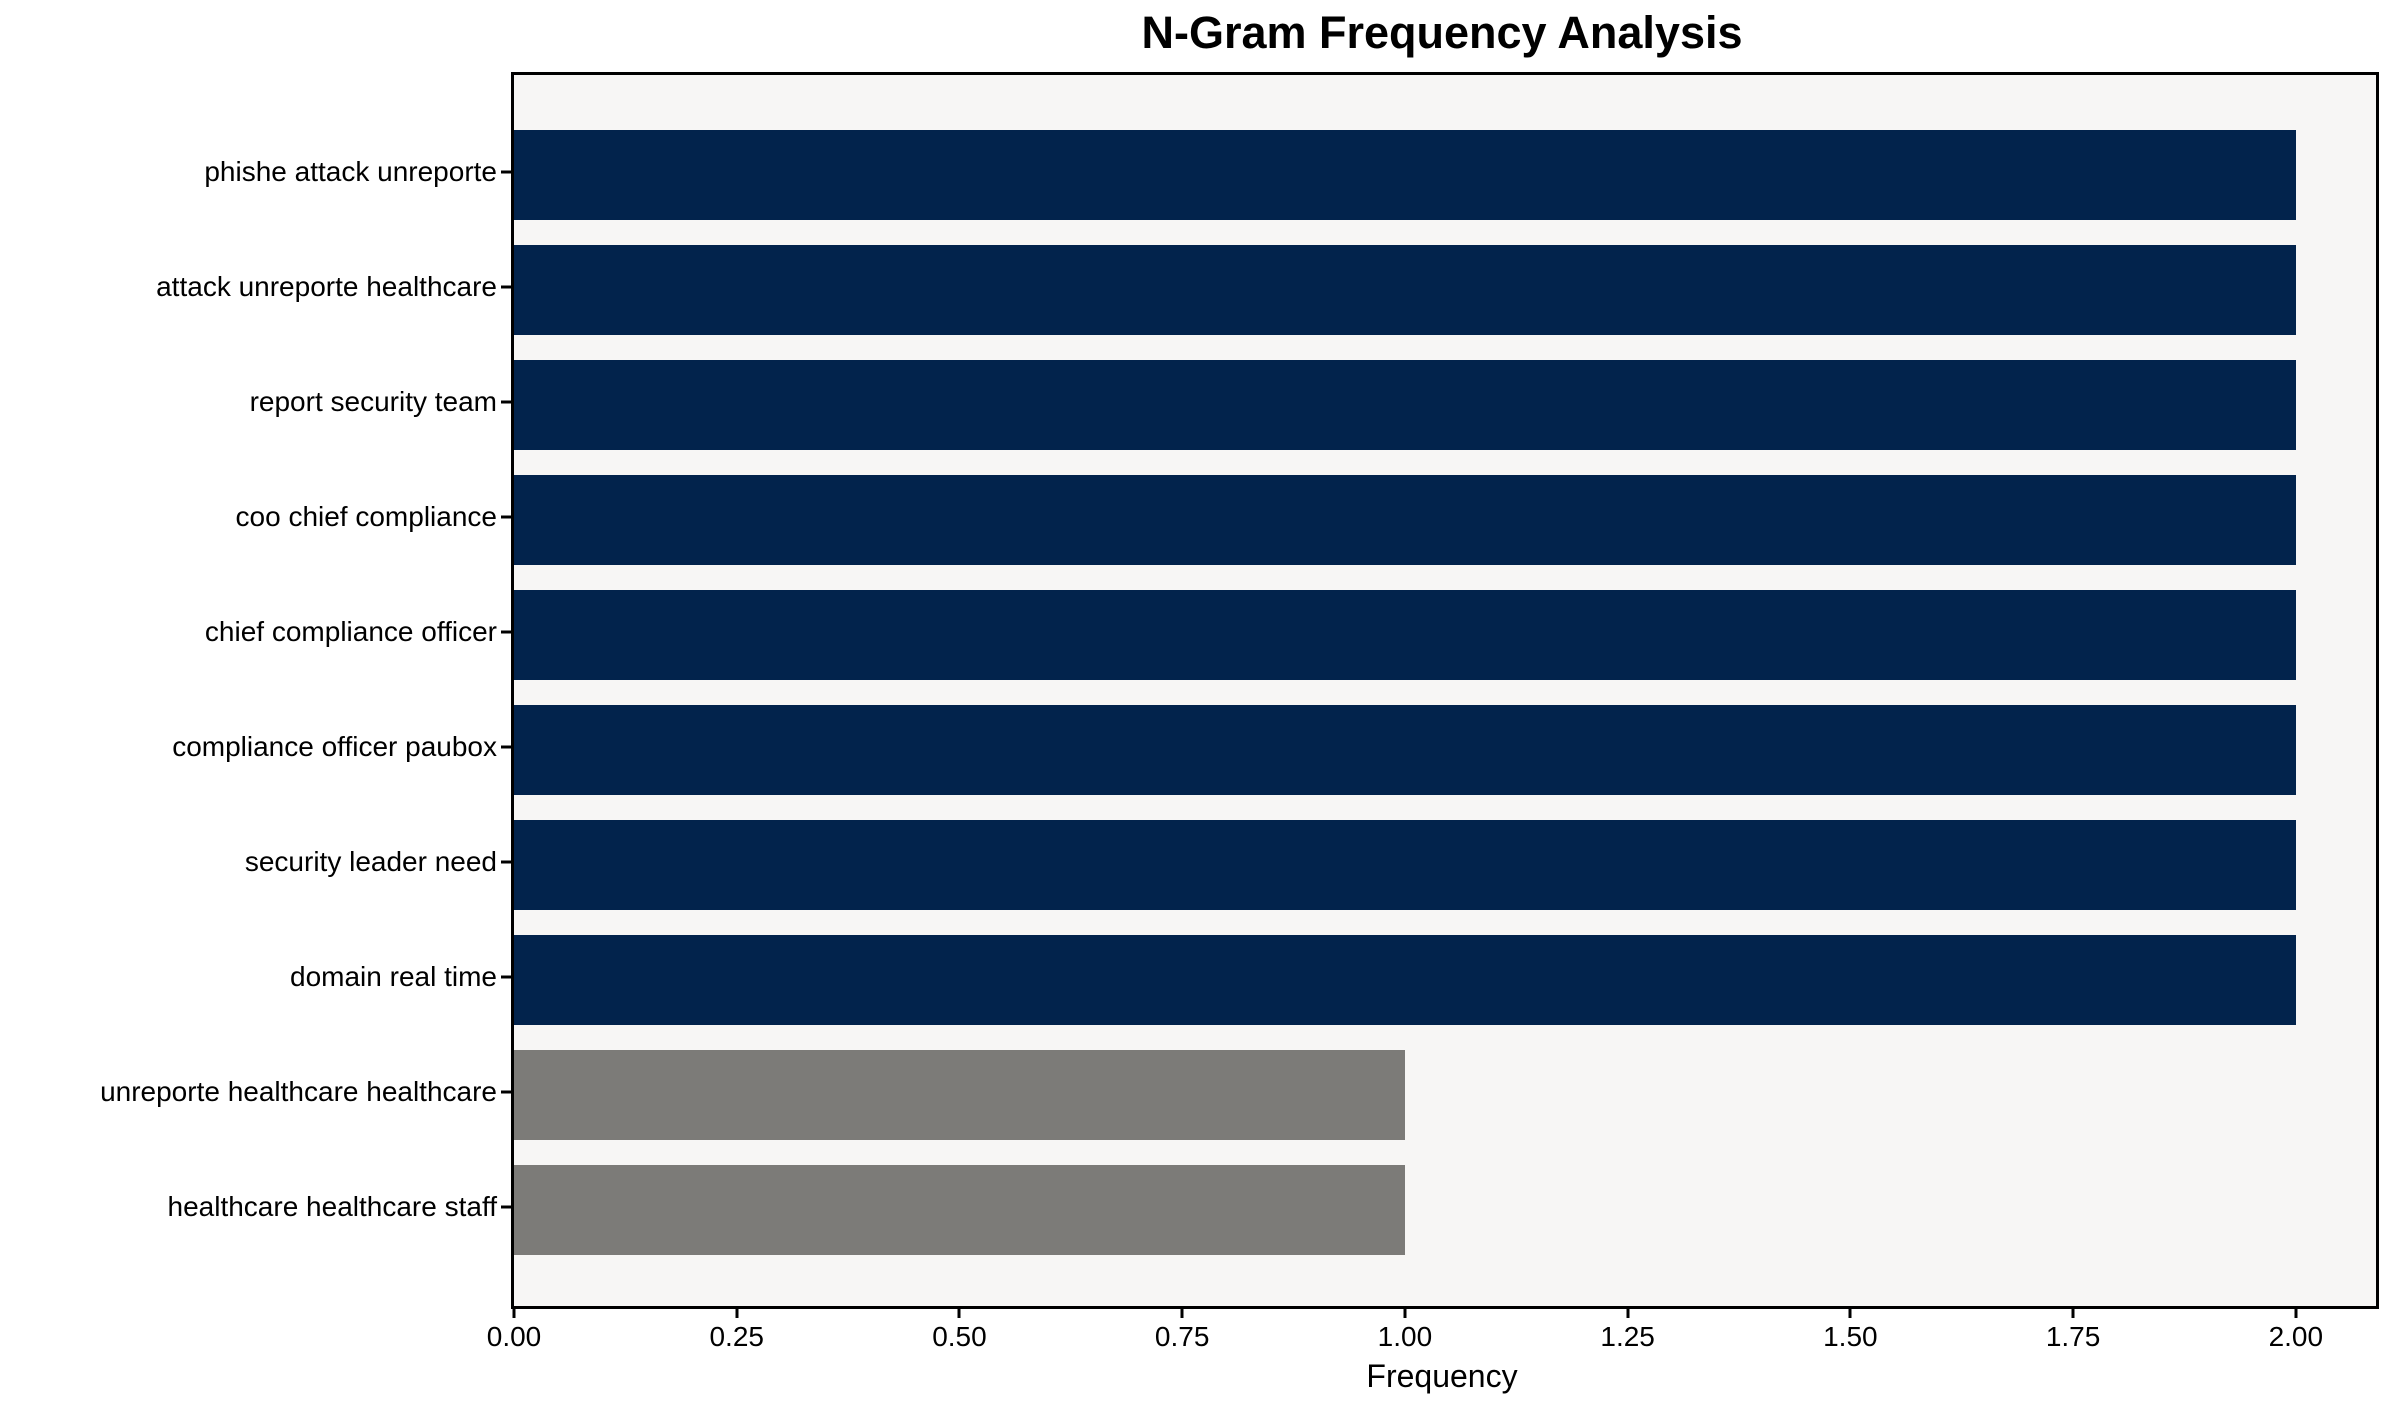  I want to click on x-tick-label-6: 1.50, so click(1850, 1336).